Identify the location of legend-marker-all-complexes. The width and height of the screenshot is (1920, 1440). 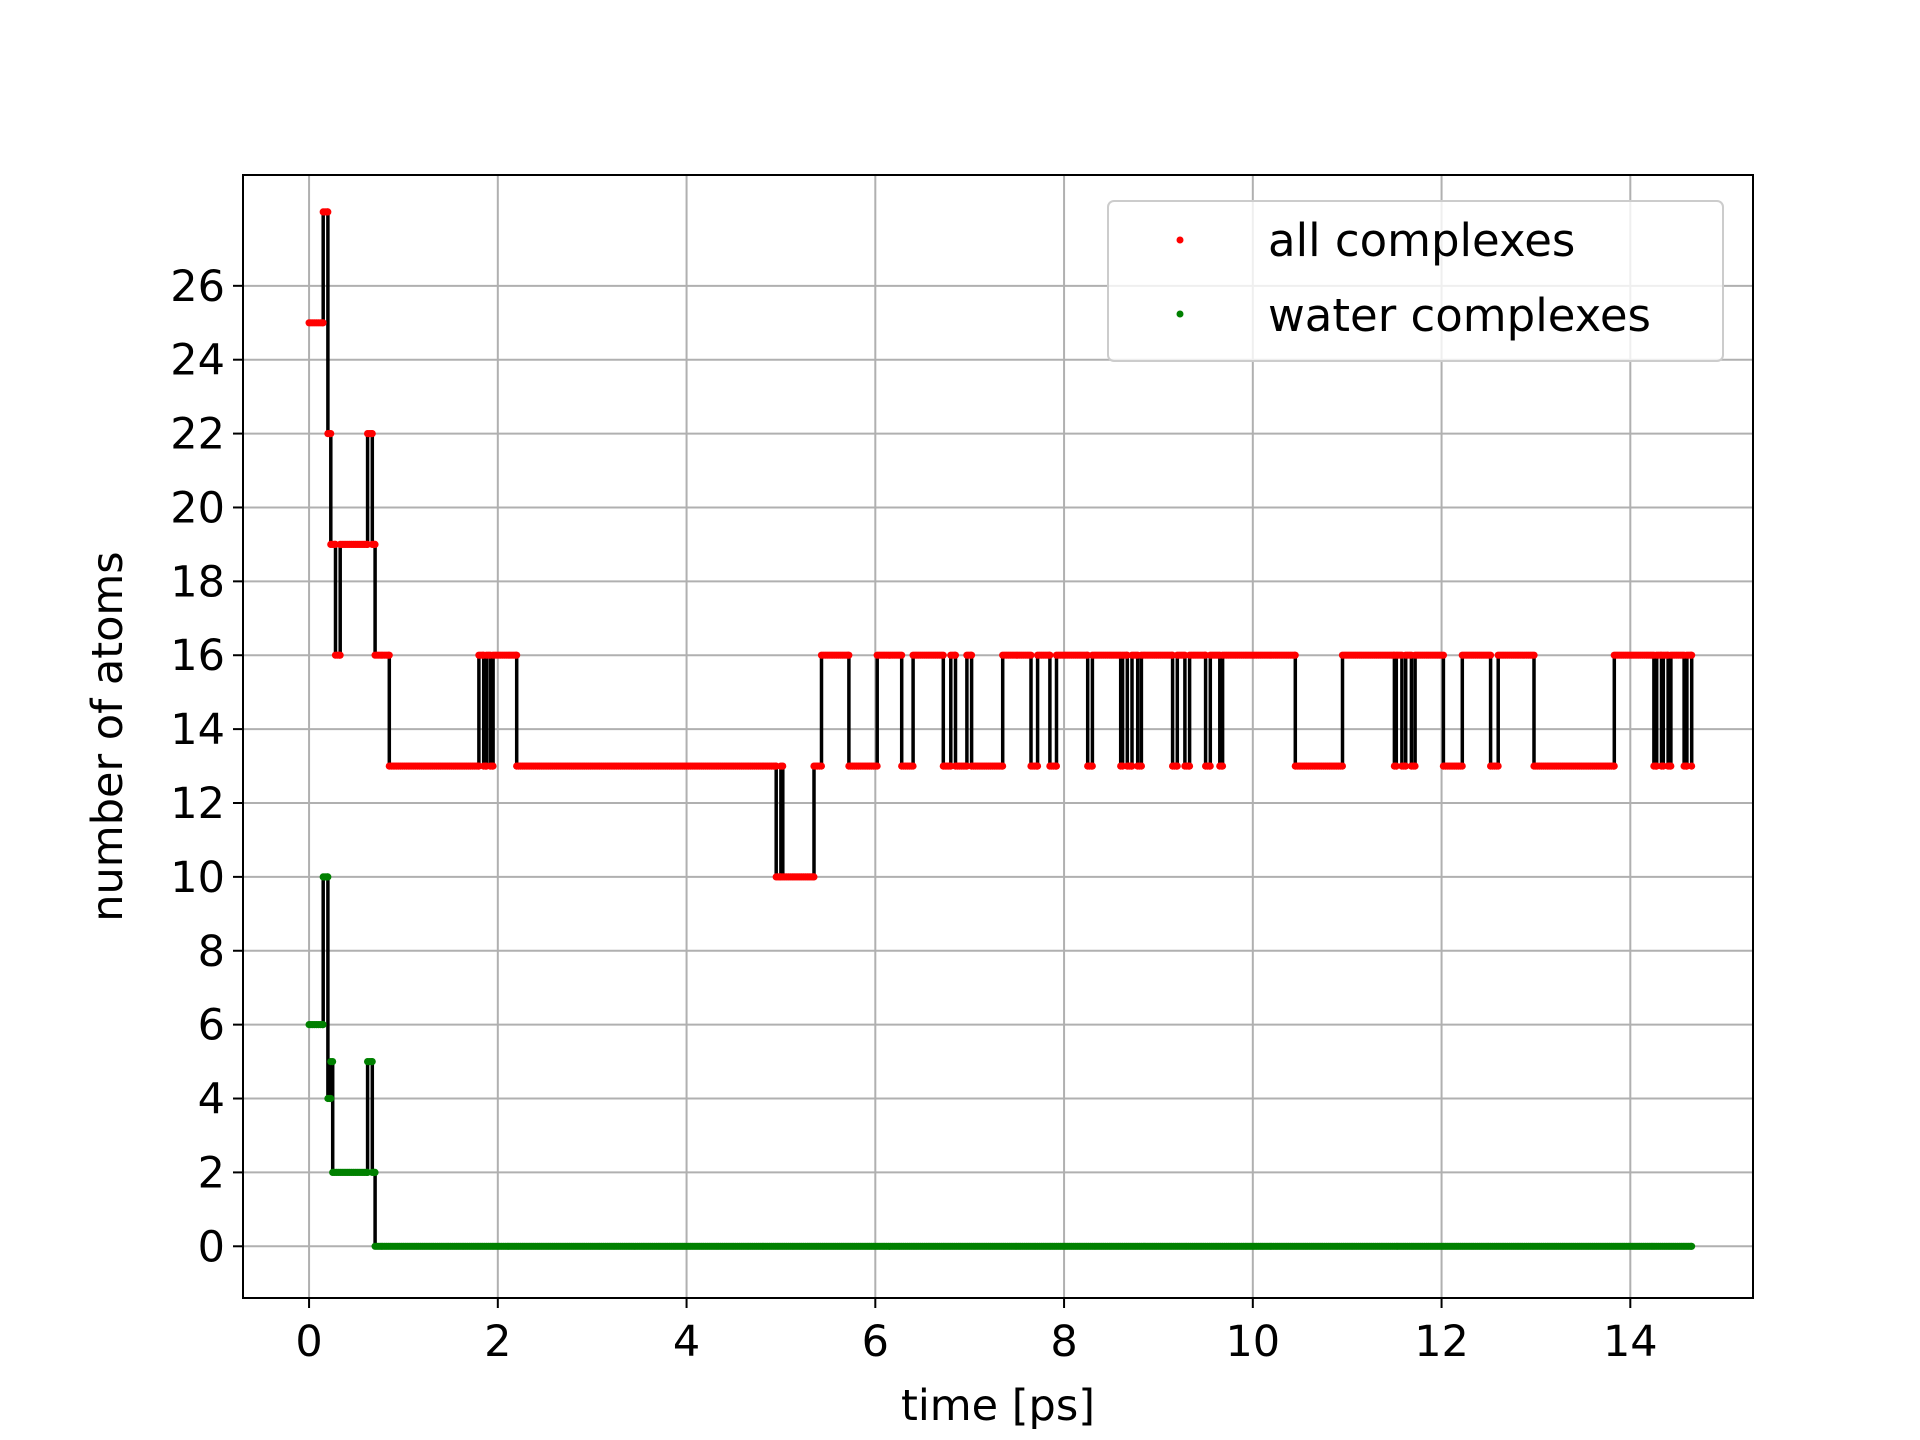
(1180, 240).